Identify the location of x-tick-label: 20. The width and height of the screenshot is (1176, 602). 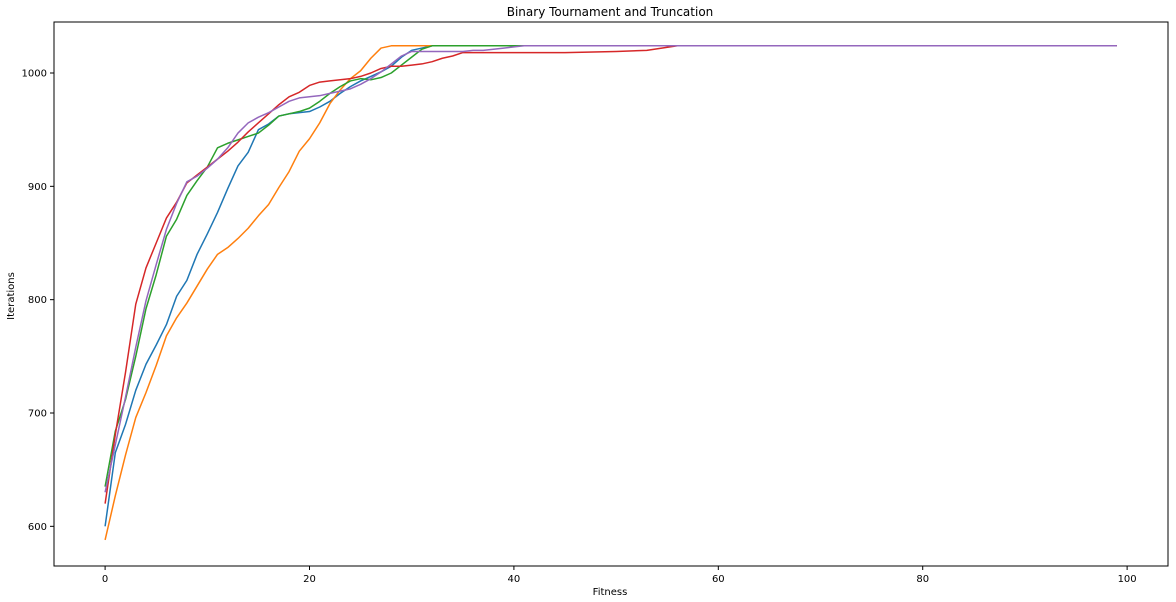
(309, 579).